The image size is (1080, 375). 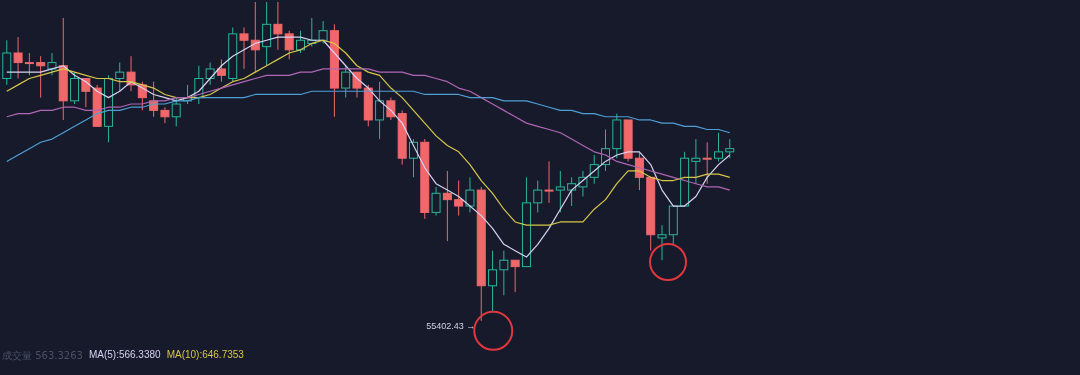 I want to click on text: MA(10):646.7353, so click(x=205, y=355).